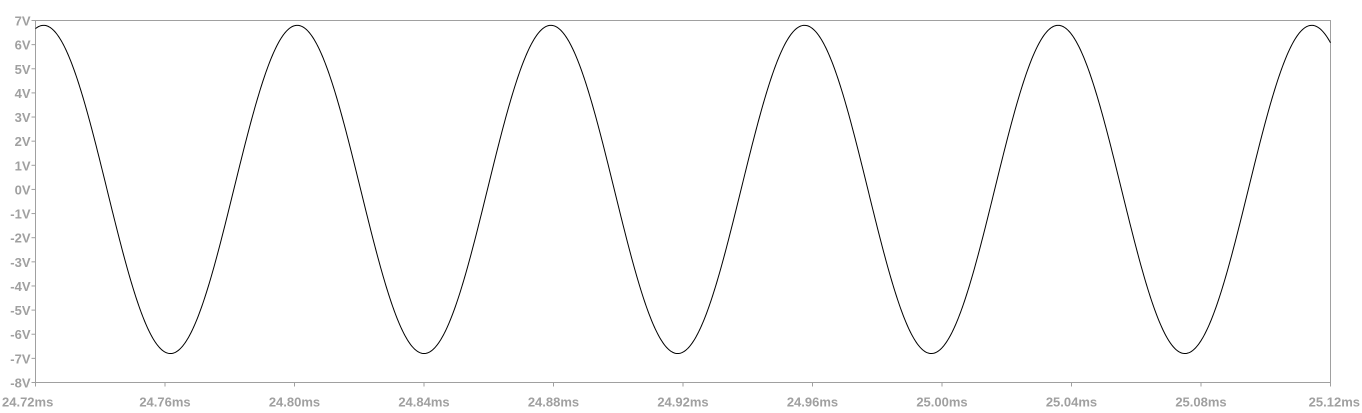  Describe the element at coordinates (23, 45) in the screenshot. I see `y-tick-label: 6V` at that location.